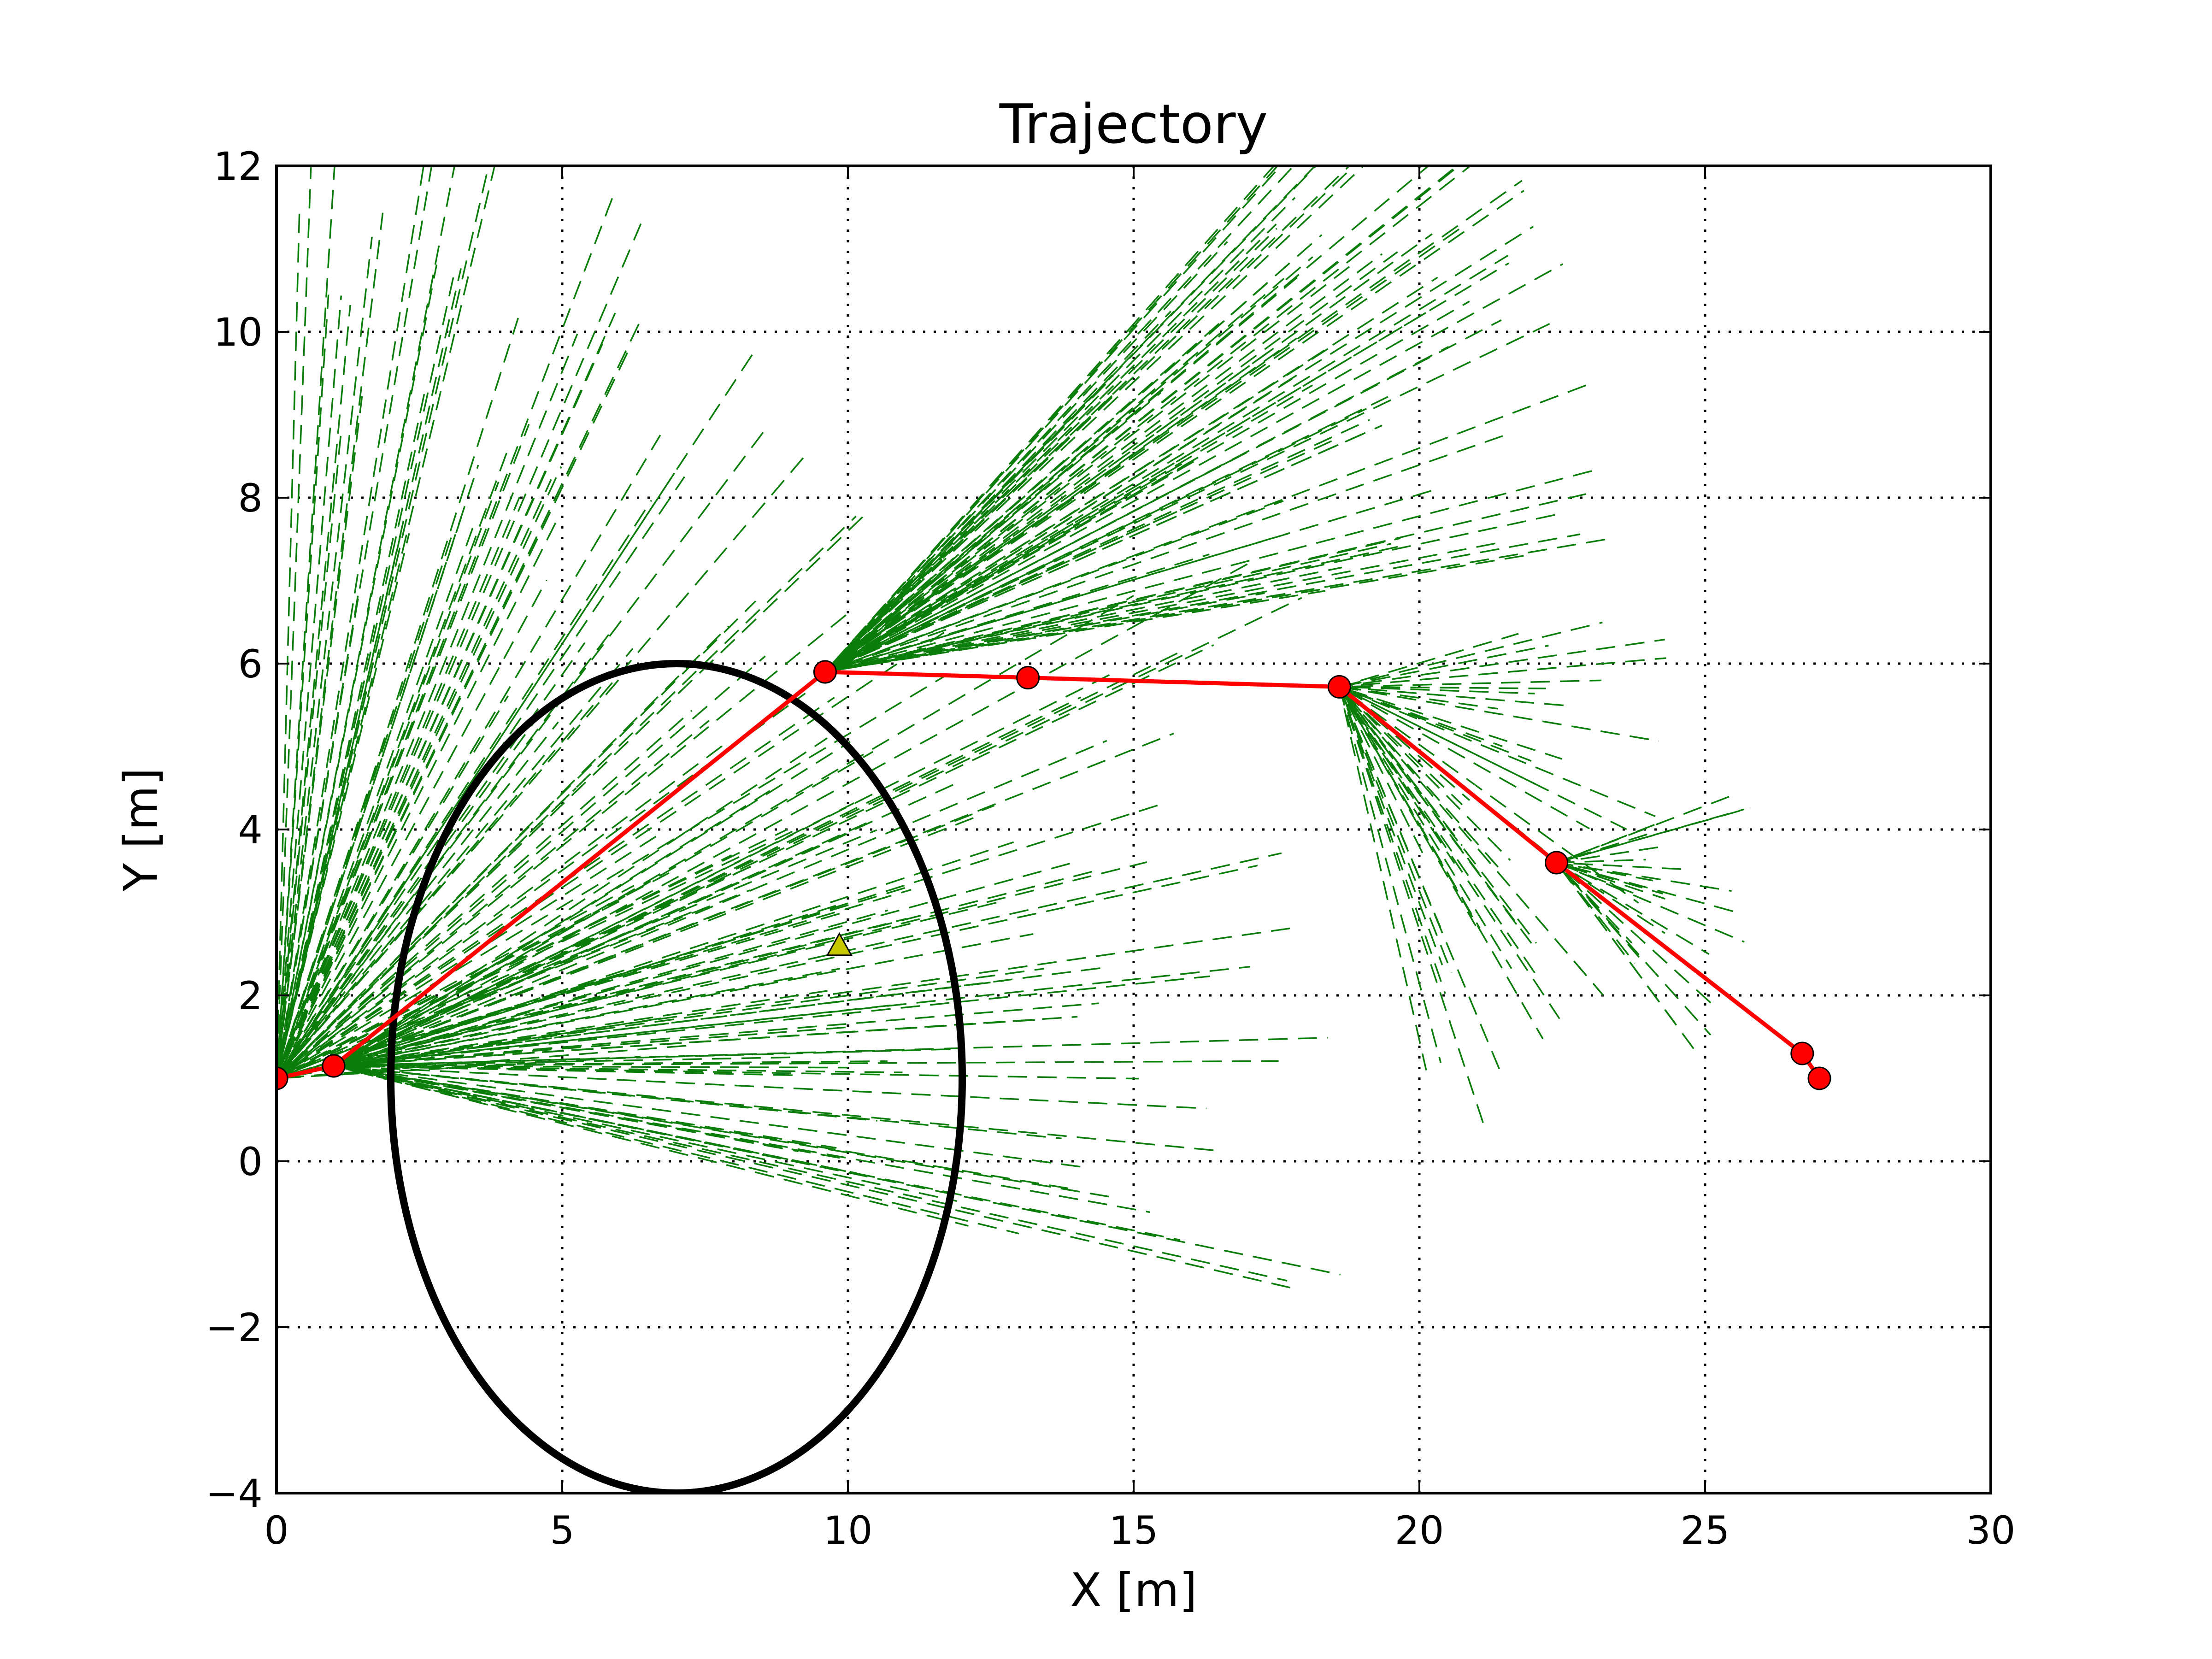  I want to click on x-tick-label: 5, so click(562, 1530).